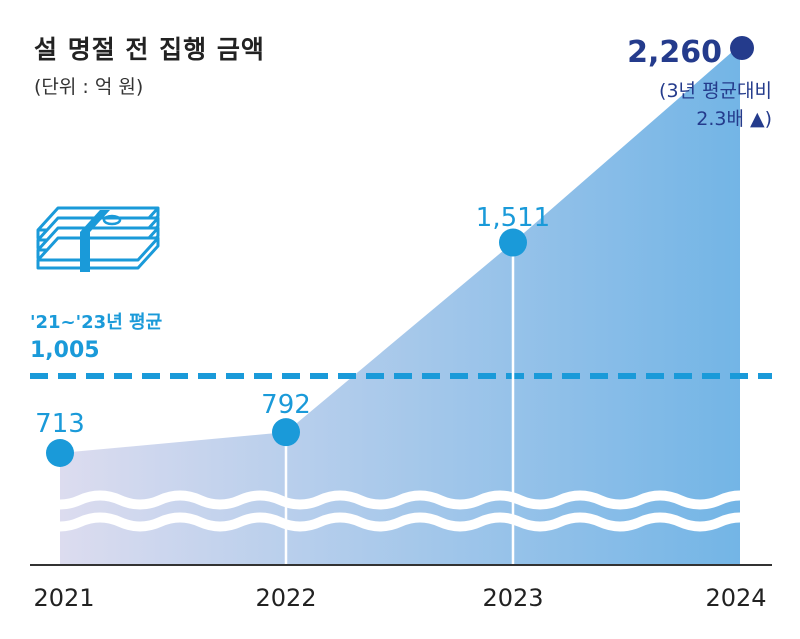  Describe the element at coordinates (674, 52) in the screenshot. I see `data-label: 2,260` at that location.